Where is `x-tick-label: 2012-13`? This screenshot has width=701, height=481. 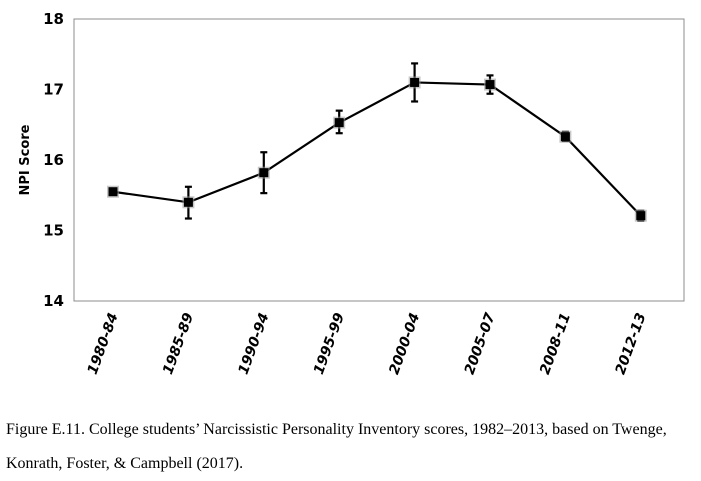
x-tick-label: 2012-13 is located at coordinates (631, 344).